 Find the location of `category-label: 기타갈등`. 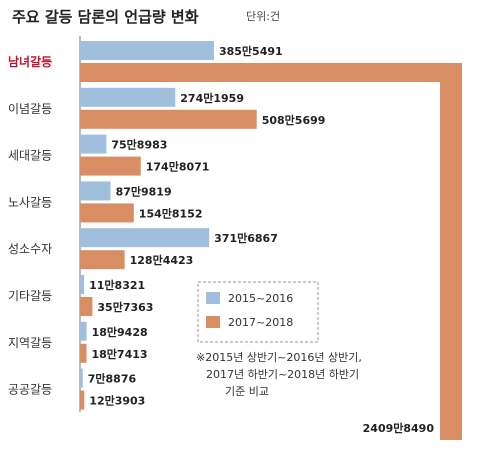

category-label: 기타갈등 is located at coordinates (30, 296).